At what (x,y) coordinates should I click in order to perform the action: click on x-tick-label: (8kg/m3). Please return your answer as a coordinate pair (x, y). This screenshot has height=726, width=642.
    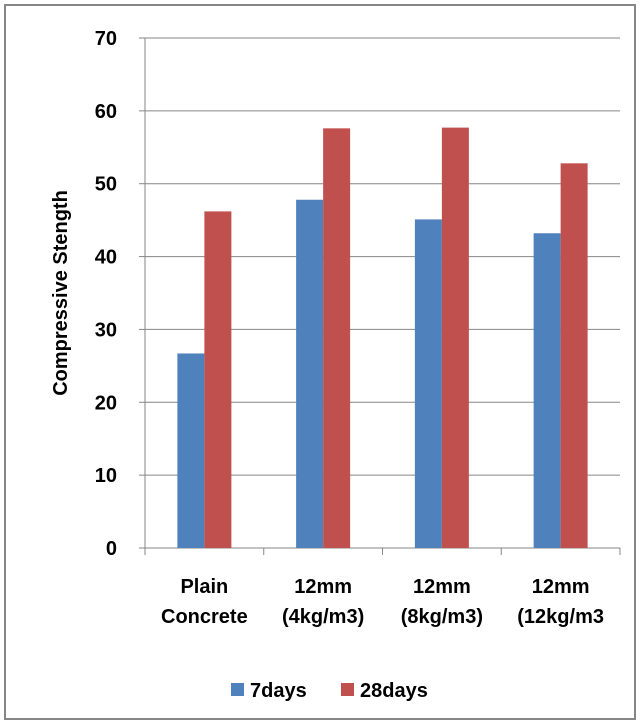
    Looking at the image, I should click on (442, 617).